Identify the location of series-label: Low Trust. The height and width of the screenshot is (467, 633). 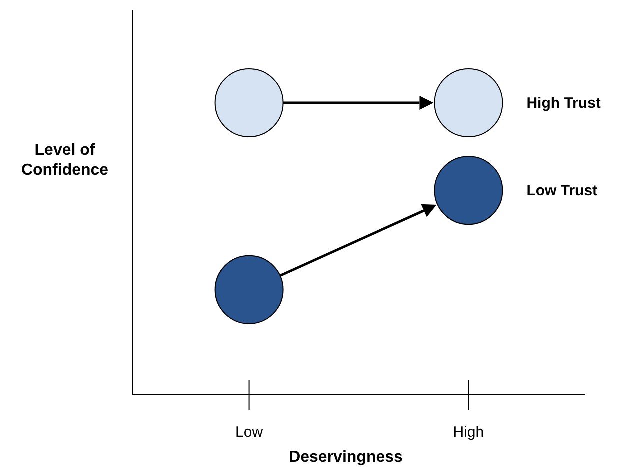
(562, 191).